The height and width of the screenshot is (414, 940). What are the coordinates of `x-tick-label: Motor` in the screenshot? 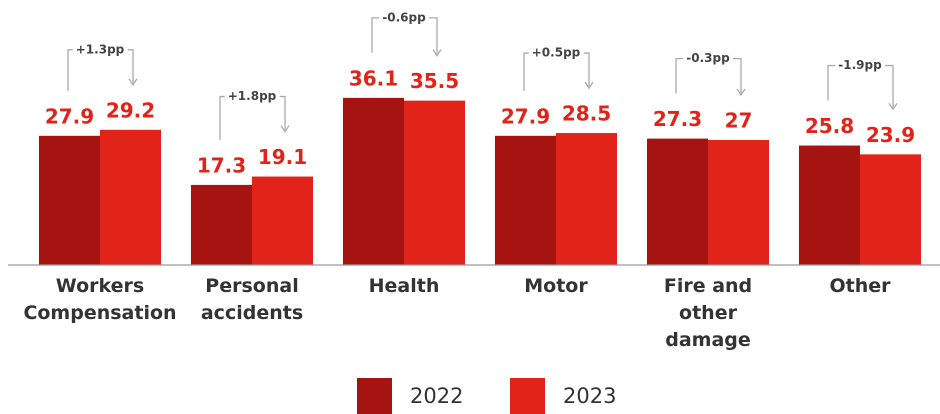 It's located at (556, 286).